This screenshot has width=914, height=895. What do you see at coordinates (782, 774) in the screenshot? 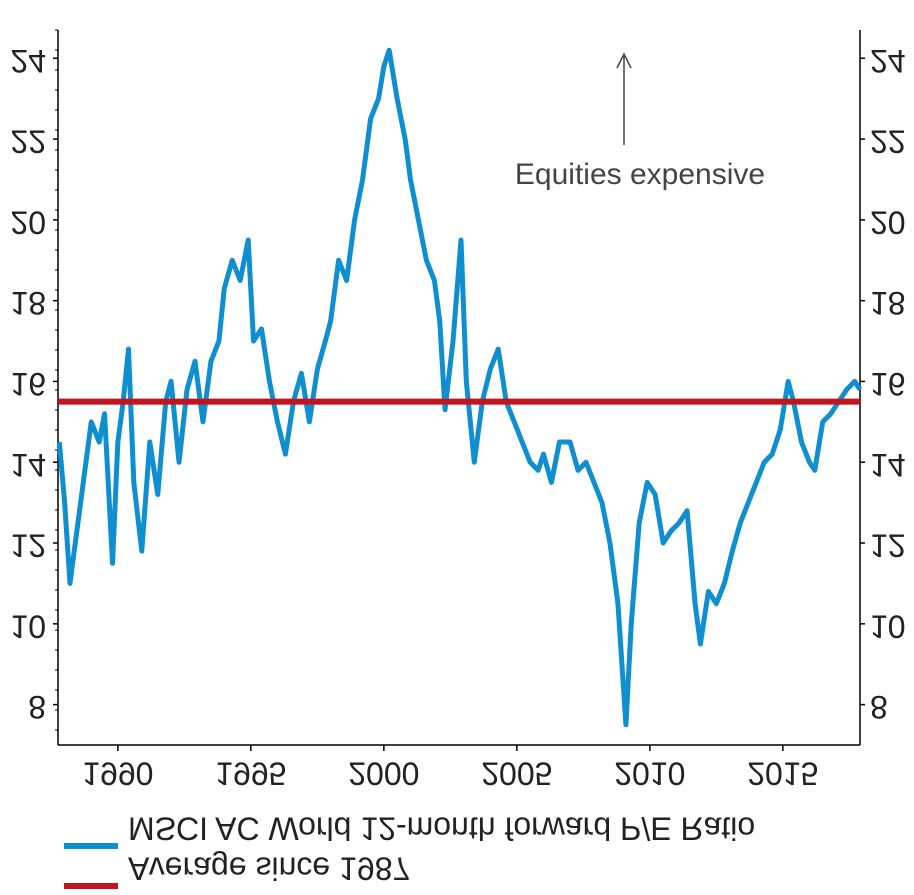
I see `x-tick-label: 2015` at bounding box center [782, 774].